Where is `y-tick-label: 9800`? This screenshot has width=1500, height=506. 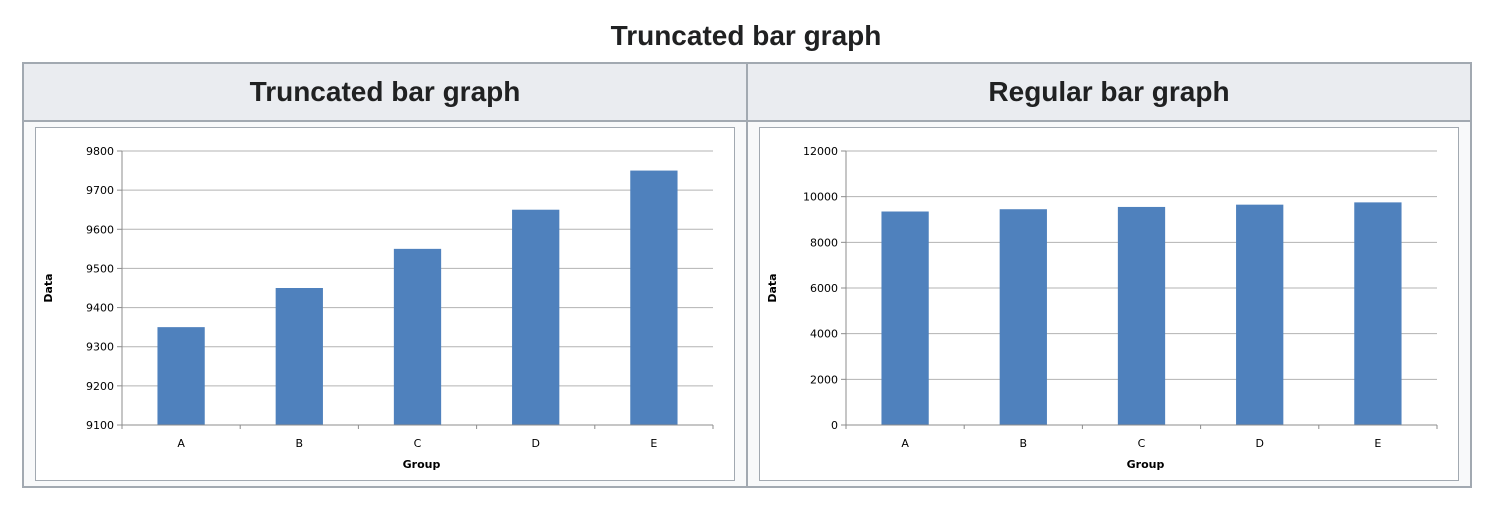 y-tick-label: 9800 is located at coordinates (100, 151).